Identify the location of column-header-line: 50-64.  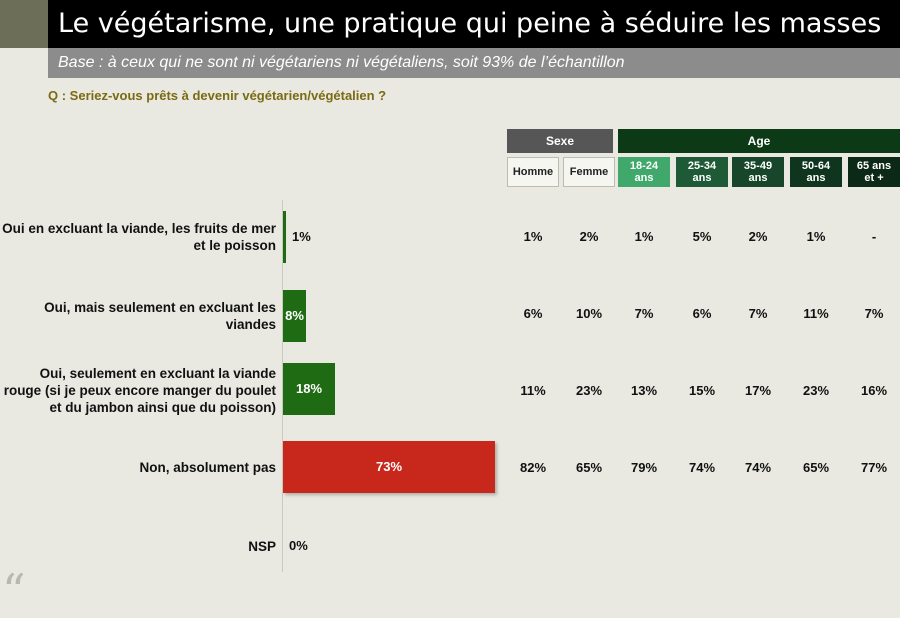
(816, 166).